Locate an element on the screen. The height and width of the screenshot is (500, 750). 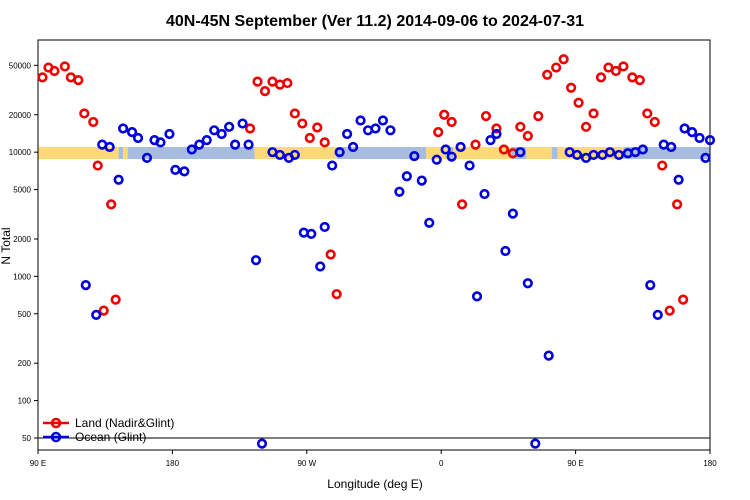
y-tick-label: 2000 is located at coordinates (22, 239).